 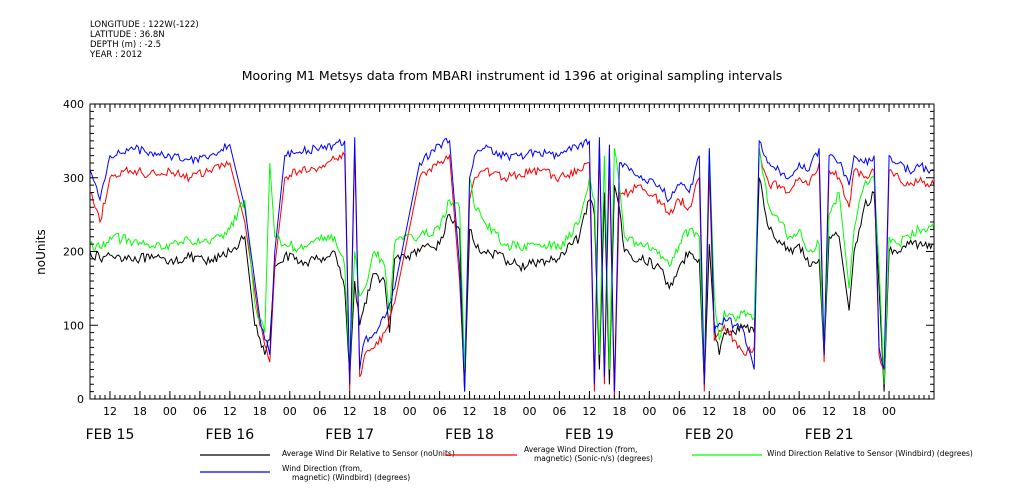 What do you see at coordinates (580, 449) in the screenshot?
I see `legend-label: Average Wind Direction (from,` at bounding box center [580, 449].